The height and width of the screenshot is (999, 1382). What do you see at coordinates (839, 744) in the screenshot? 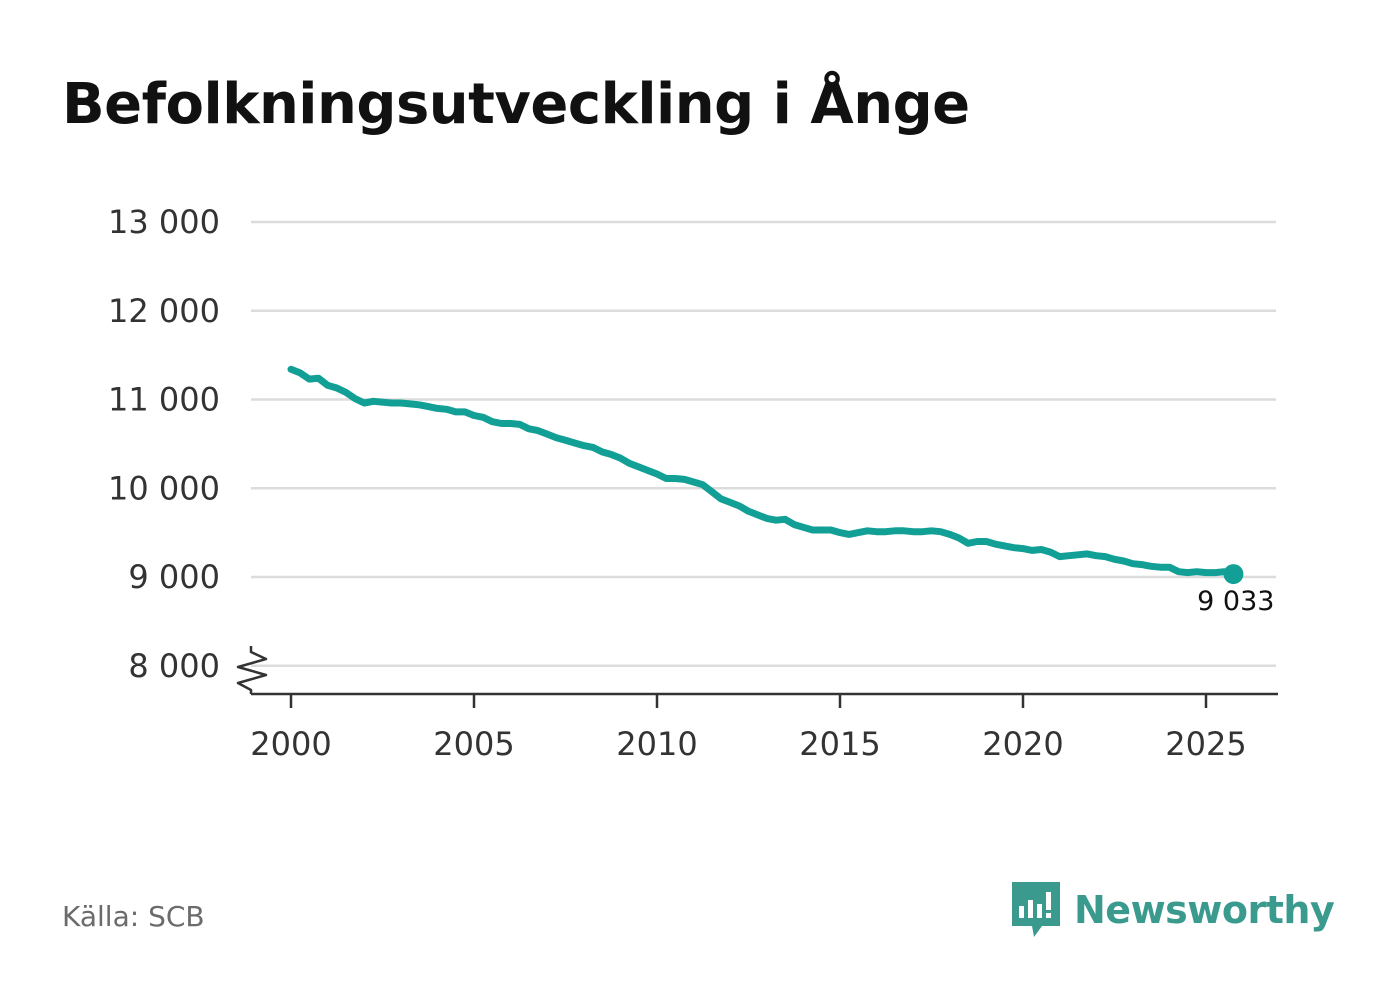
I see `x-tick-label: 2015` at bounding box center [839, 744].